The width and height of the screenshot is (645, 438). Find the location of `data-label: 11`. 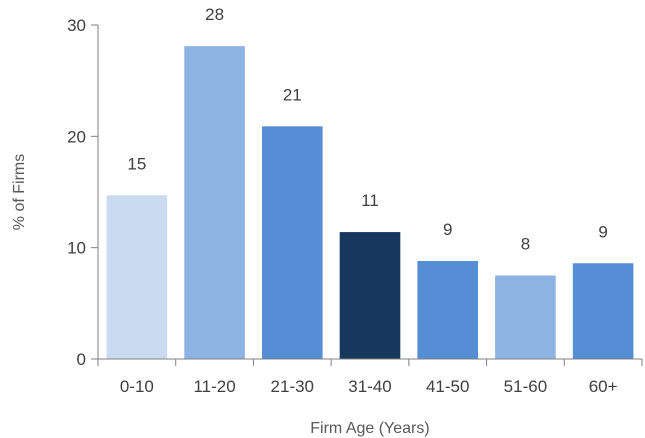

data-label: 11 is located at coordinates (370, 200).